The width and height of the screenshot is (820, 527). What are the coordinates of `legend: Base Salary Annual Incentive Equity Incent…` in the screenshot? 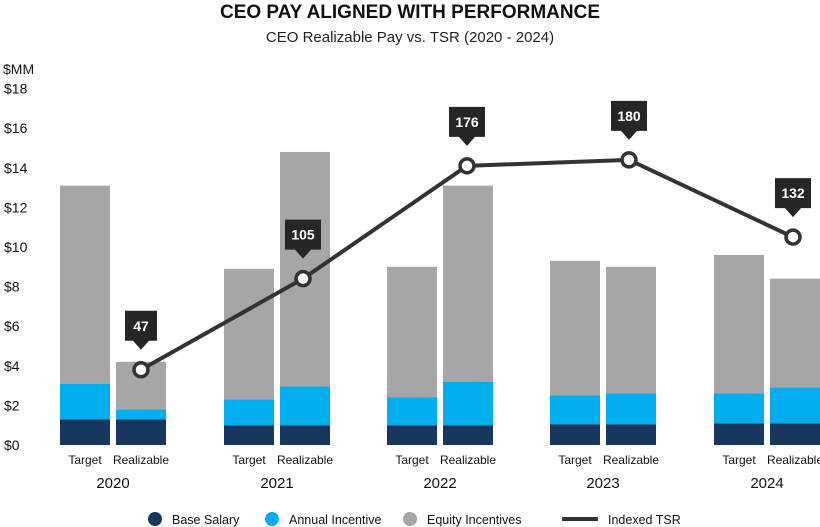 It's located at (414, 519).